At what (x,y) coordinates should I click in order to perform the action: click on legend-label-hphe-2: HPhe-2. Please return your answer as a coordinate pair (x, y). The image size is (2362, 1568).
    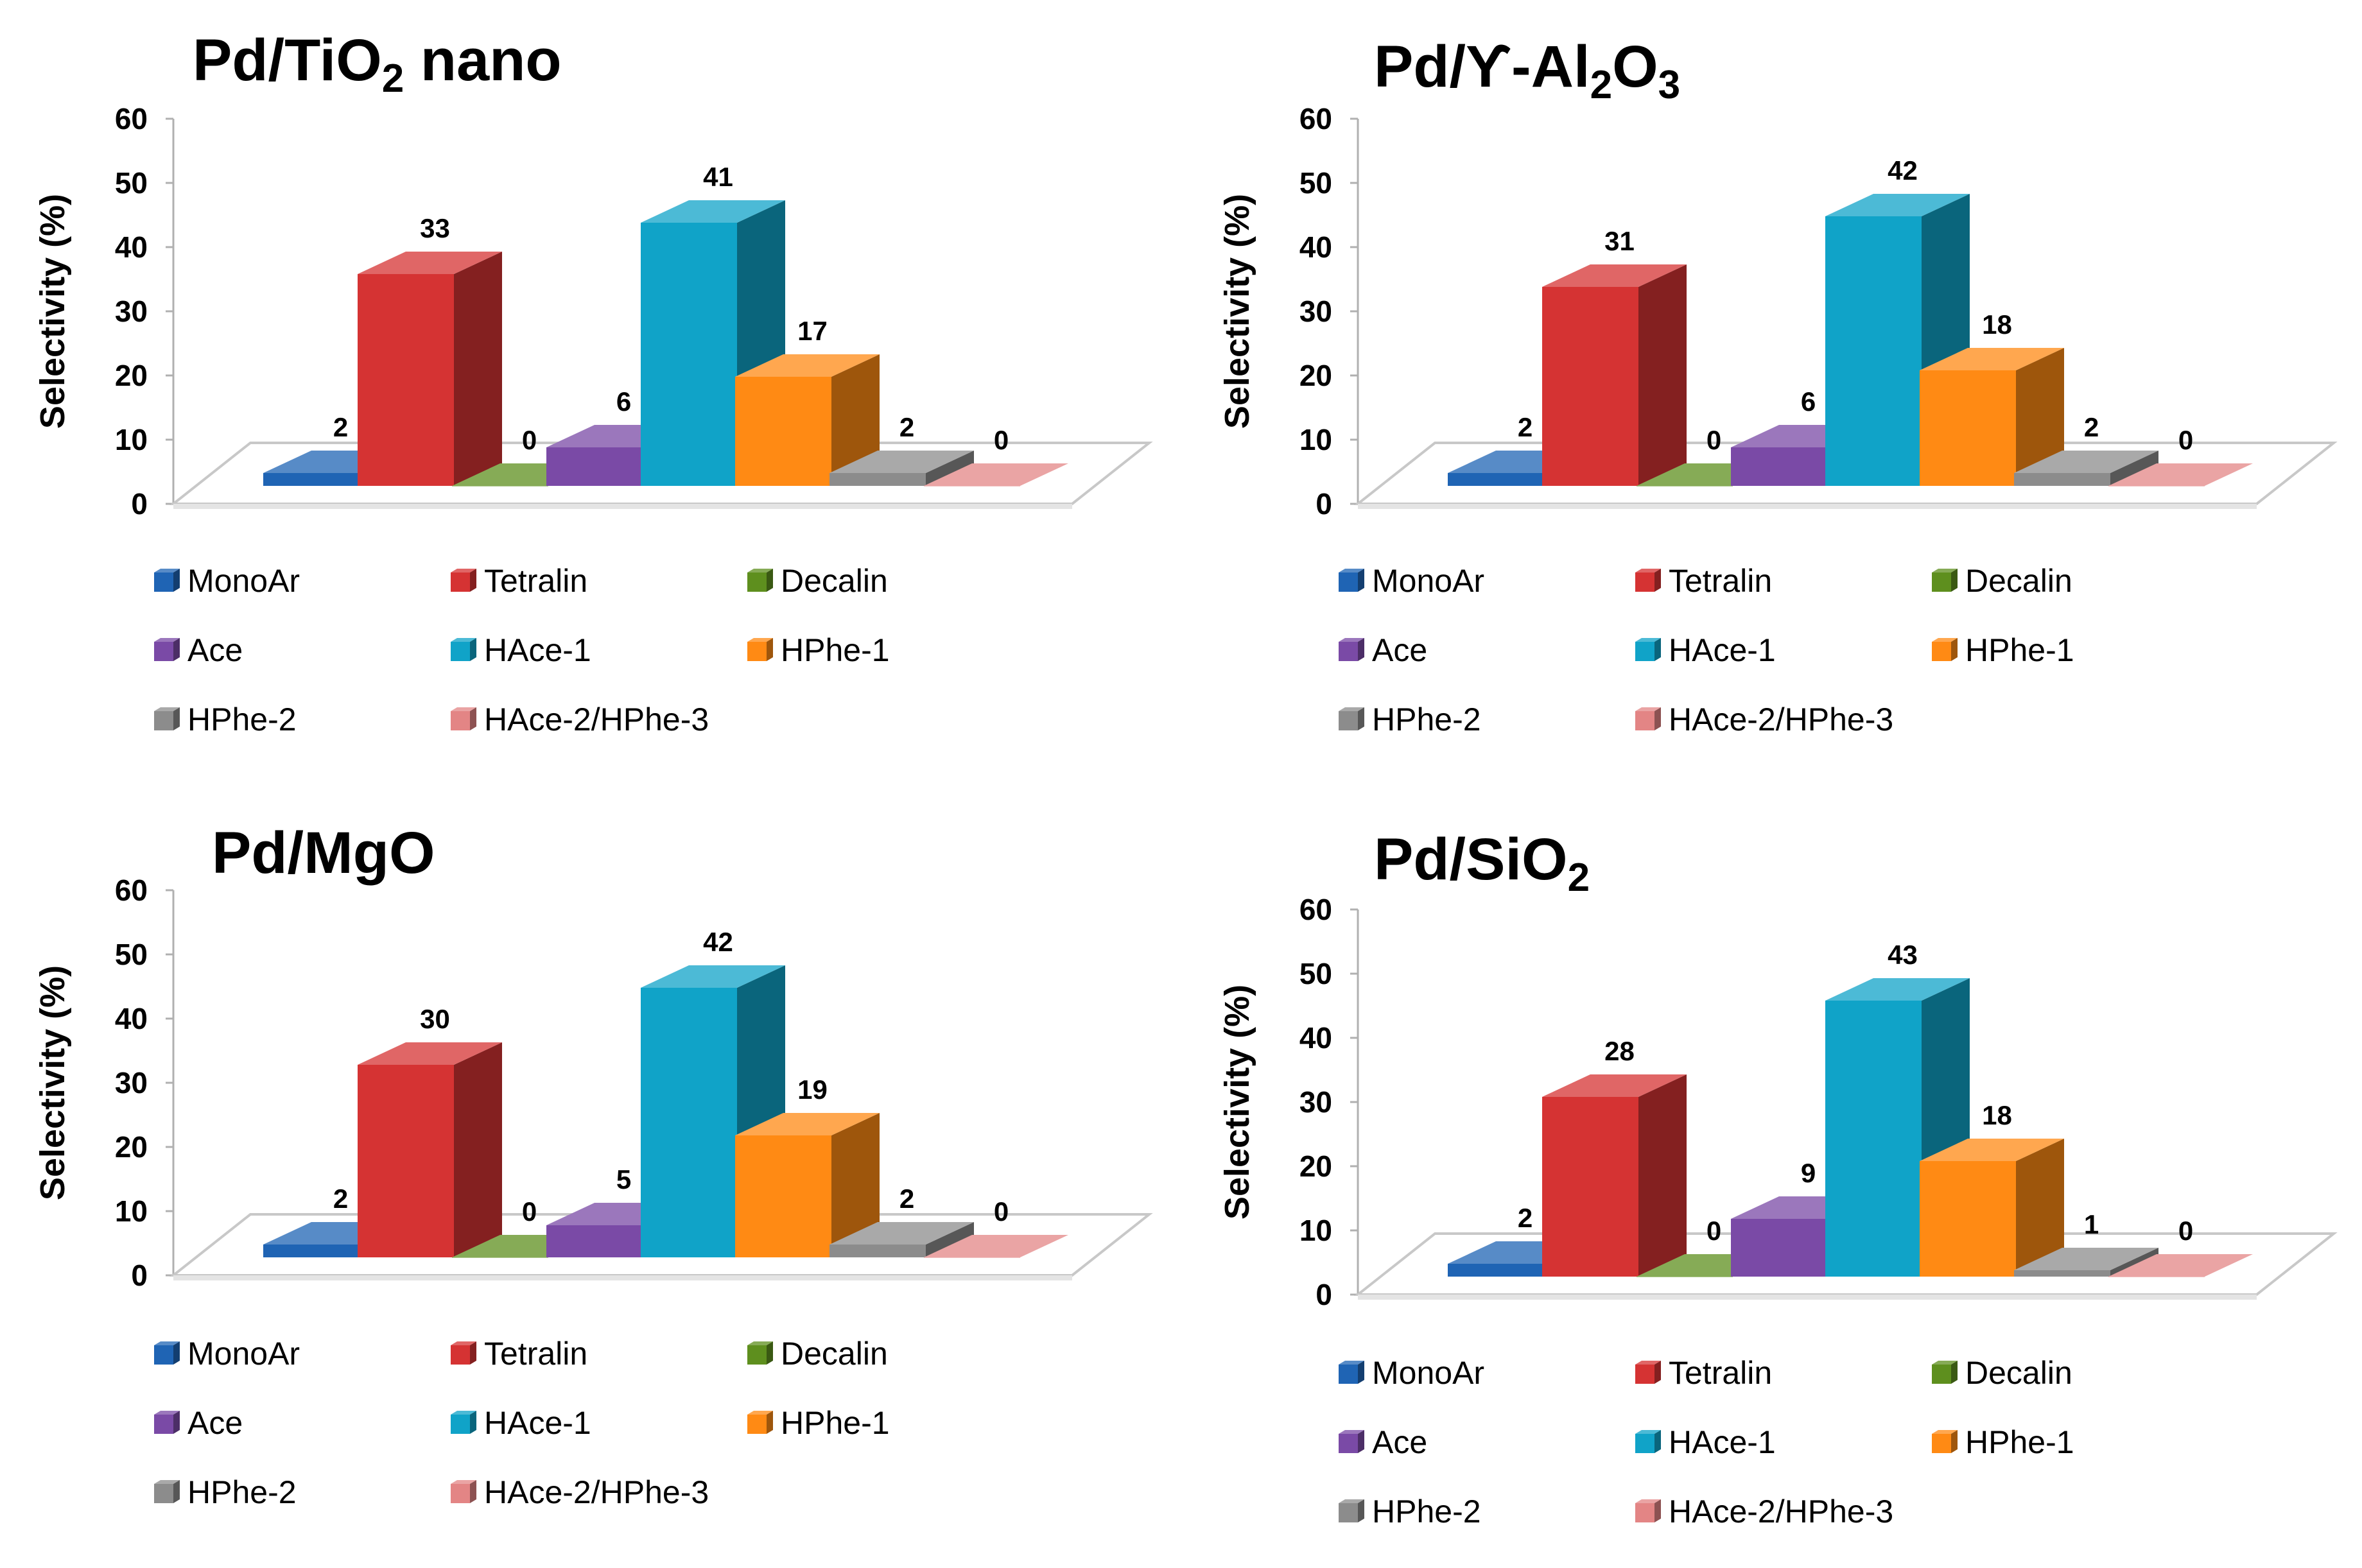
    Looking at the image, I should click on (1426, 1511).